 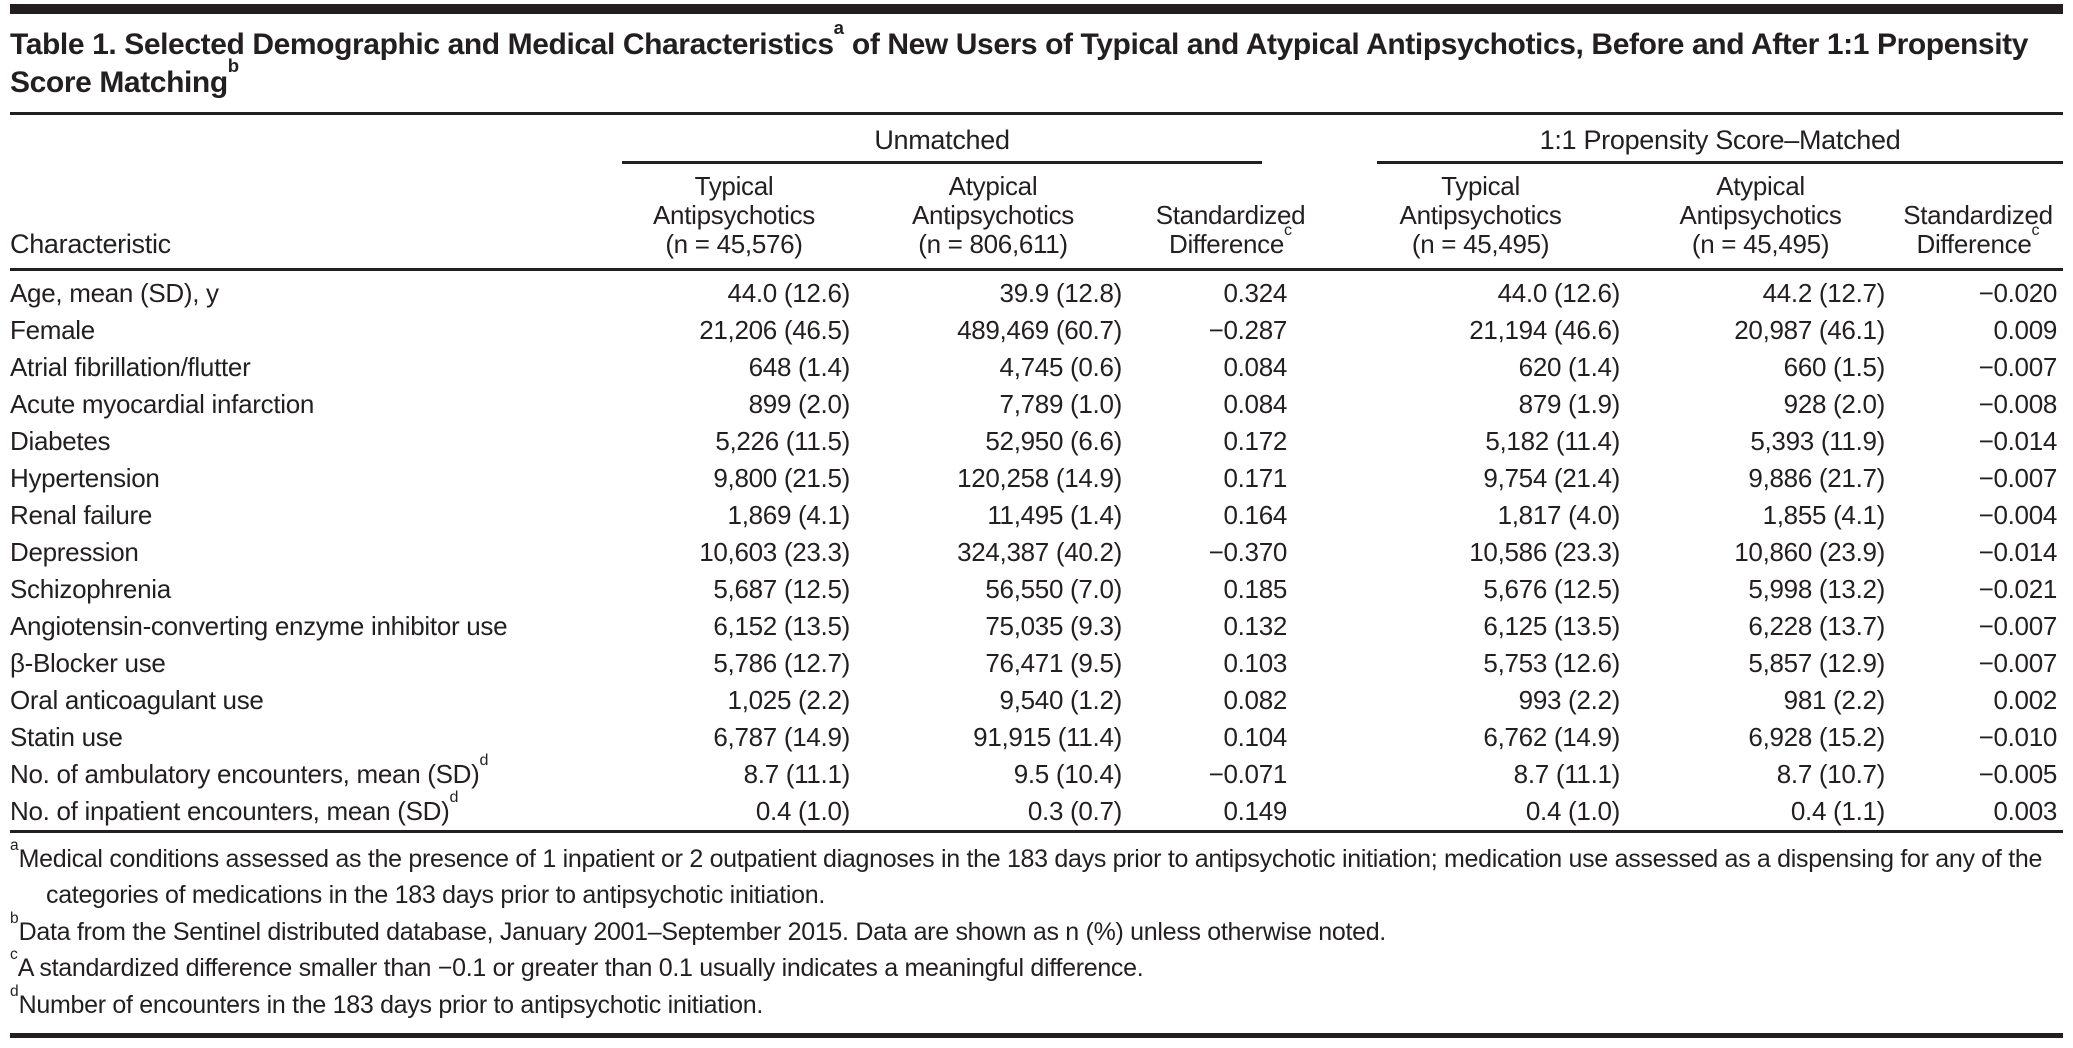 I want to click on title-rule, so click(x=1036, y=113).